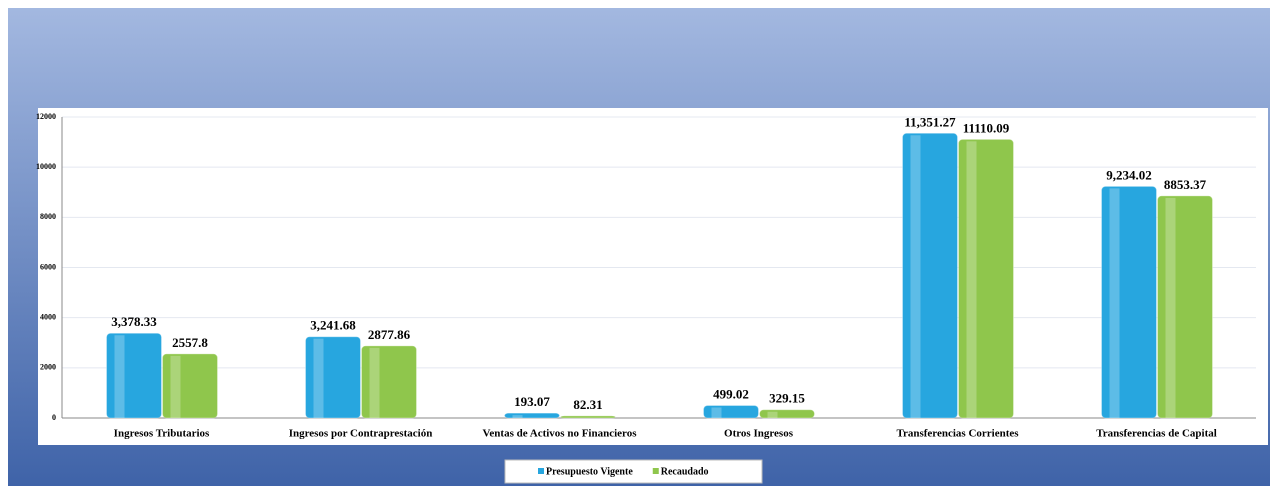 The height and width of the screenshot is (492, 1276). What do you see at coordinates (587, 404) in the screenshot?
I see `data-label: 82.31` at bounding box center [587, 404].